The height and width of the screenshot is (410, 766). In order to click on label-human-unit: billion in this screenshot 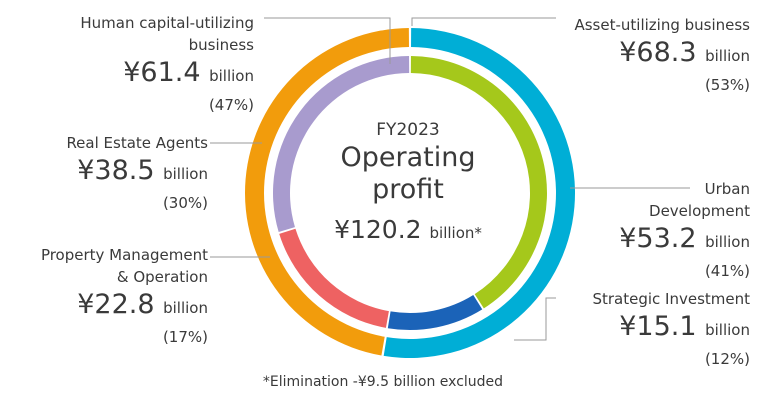, I will do `click(231, 76)`.